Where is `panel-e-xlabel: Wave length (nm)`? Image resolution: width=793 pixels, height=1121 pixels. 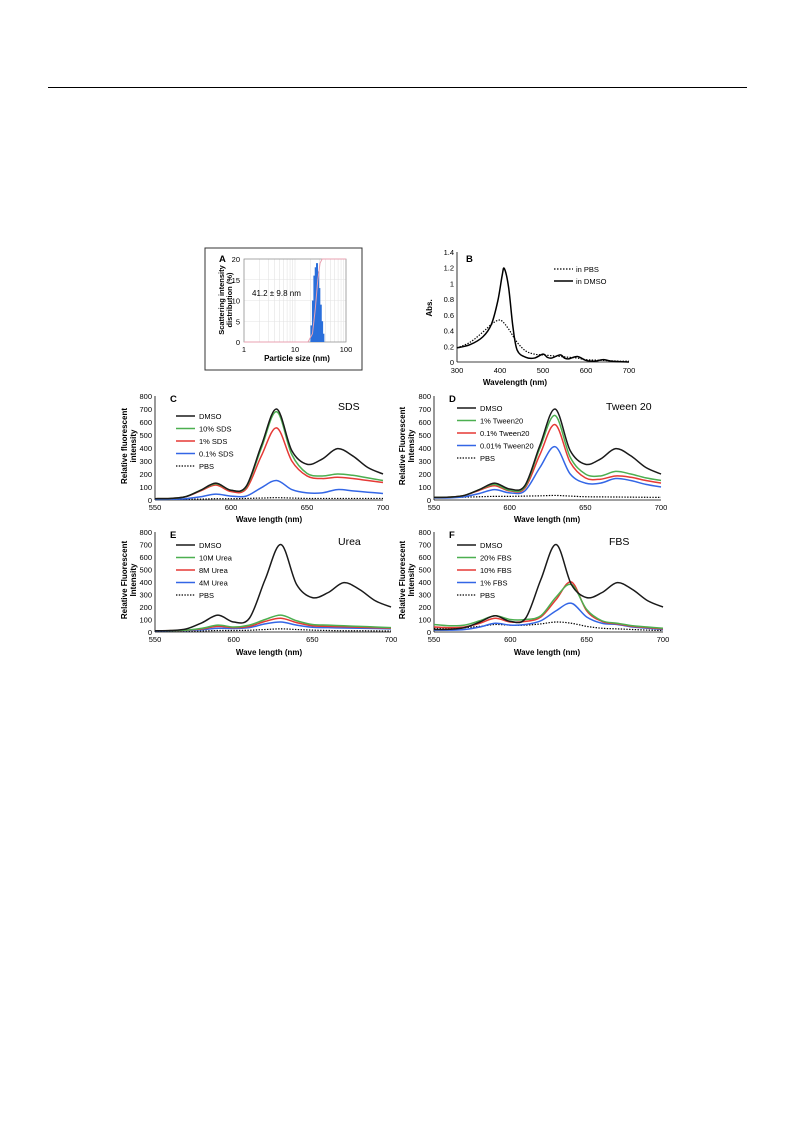 panel-e-xlabel: Wave length (nm) is located at coordinates (269, 652).